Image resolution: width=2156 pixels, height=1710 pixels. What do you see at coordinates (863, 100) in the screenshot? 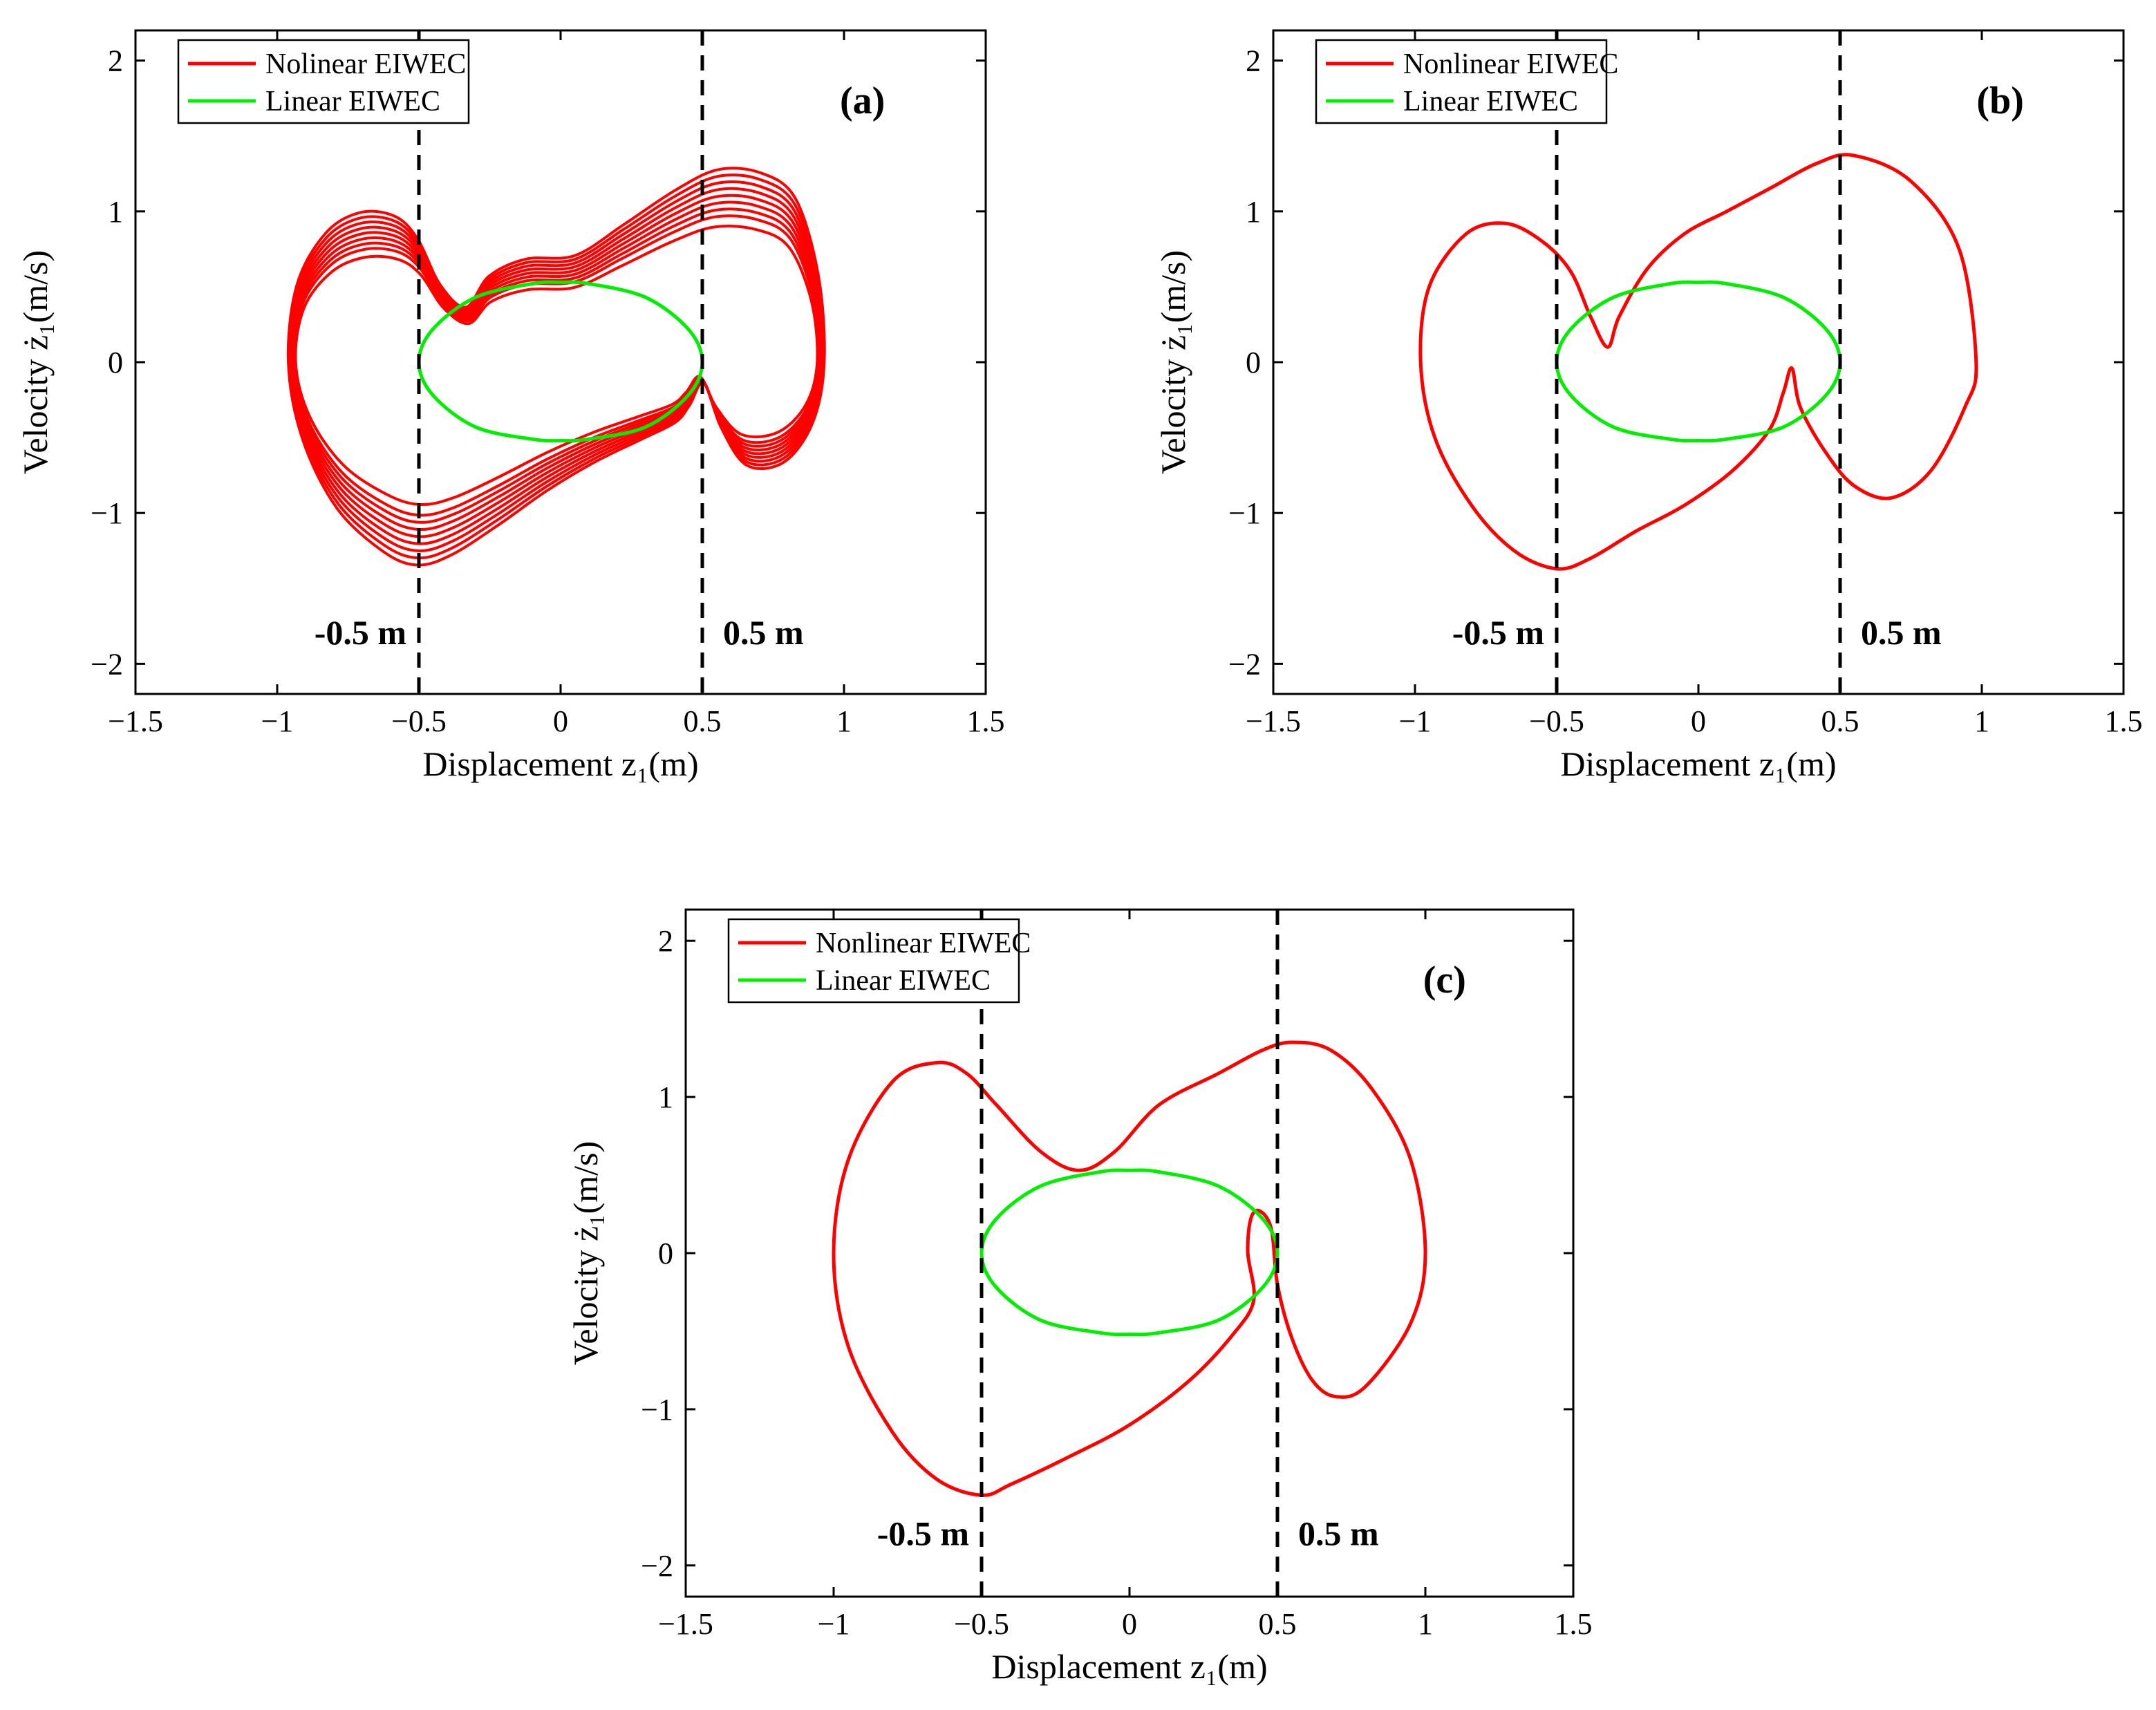
I see `panel-label: (a)` at bounding box center [863, 100].